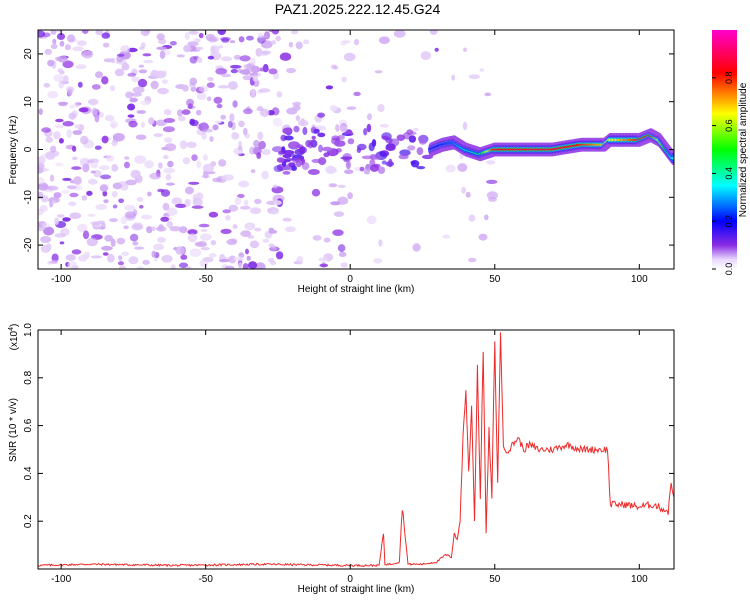 The image size is (750, 600). Describe the element at coordinates (28, 425) in the screenshot. I see `snr-y-tick-label: 0.6` at that location.